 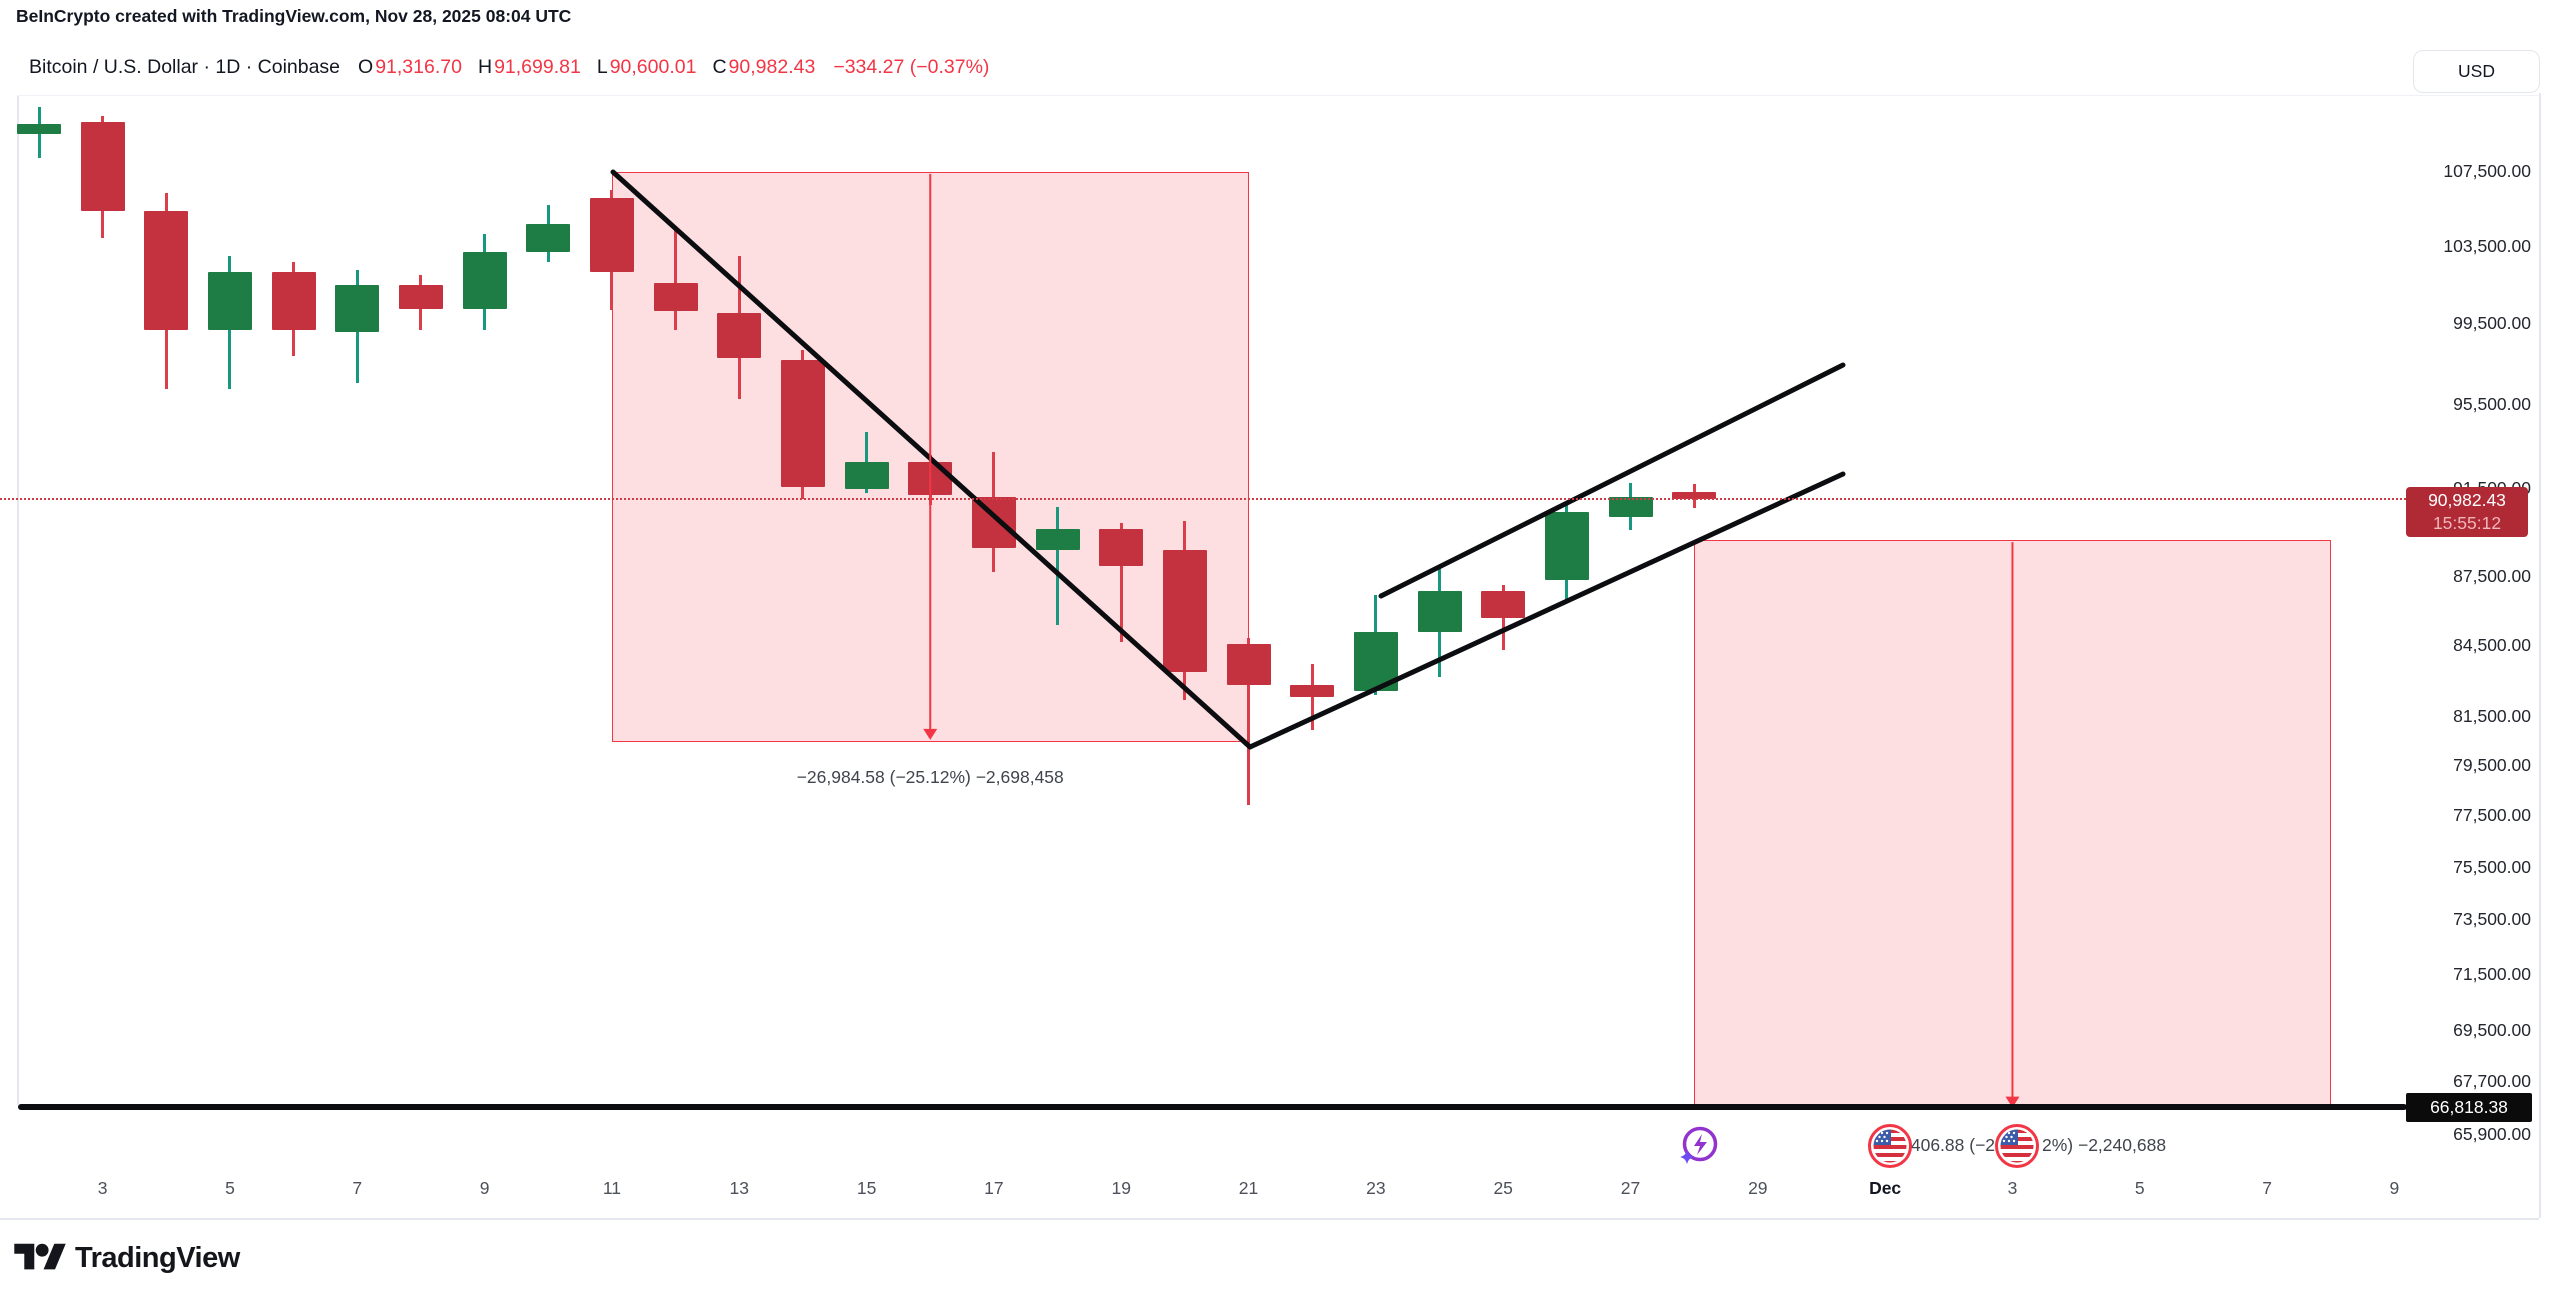 I want to click on price-tick-label: 87,500.00, so click(x=2492, y=576).